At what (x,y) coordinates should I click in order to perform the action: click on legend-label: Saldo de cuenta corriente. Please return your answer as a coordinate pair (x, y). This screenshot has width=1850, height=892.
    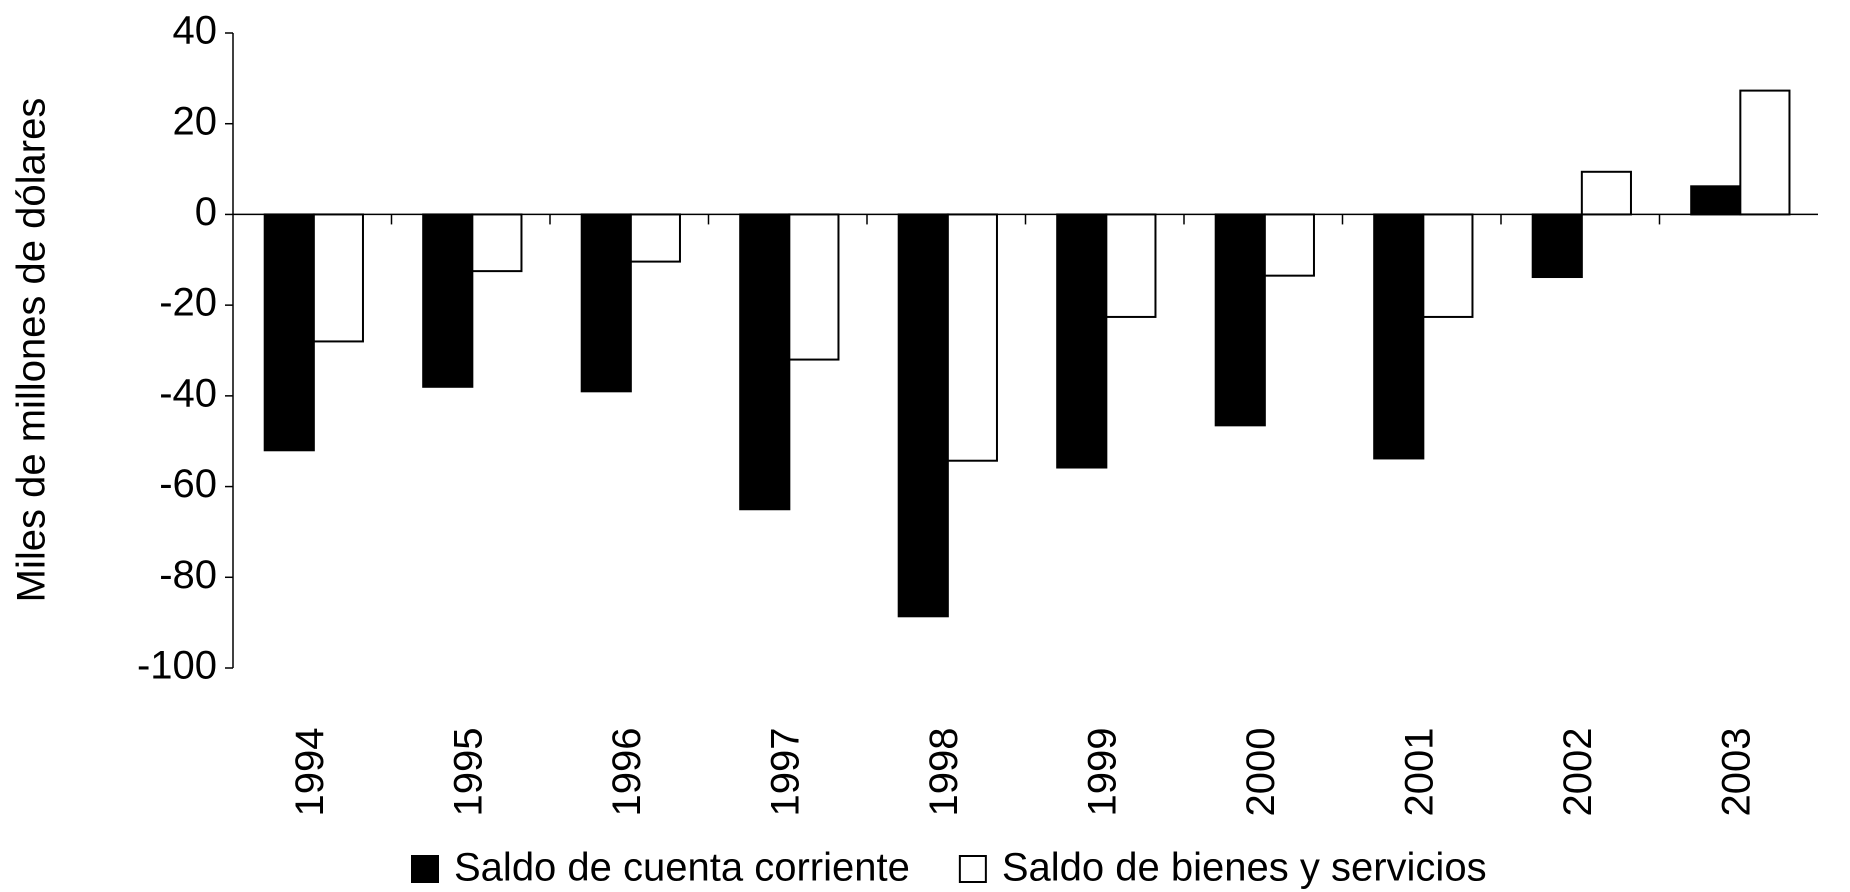
    Looking at the image, I should click on (682, 868).